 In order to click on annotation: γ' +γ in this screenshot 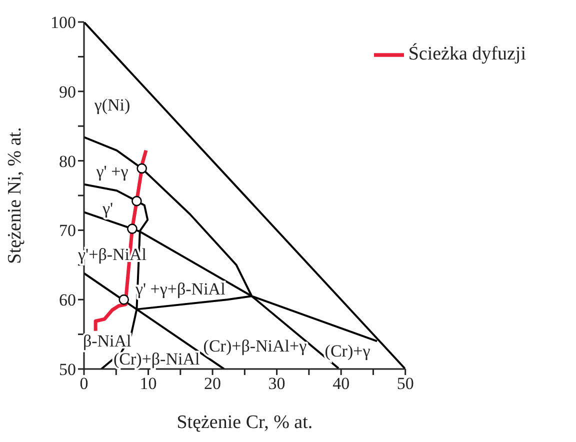, I will do `click(112, 172)`.